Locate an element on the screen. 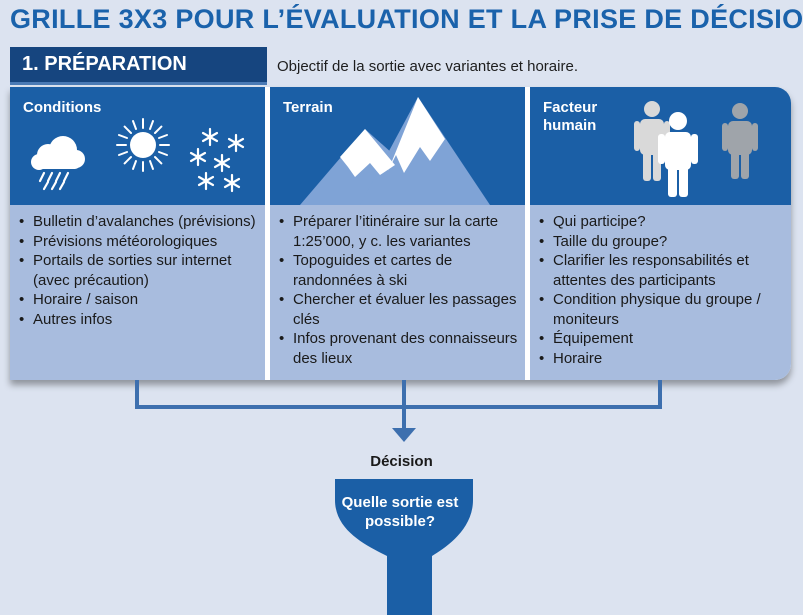 Image resolution: width=803 pixels, height=615 pixels. column-title: Conditions is located at coordinates (62, 107).